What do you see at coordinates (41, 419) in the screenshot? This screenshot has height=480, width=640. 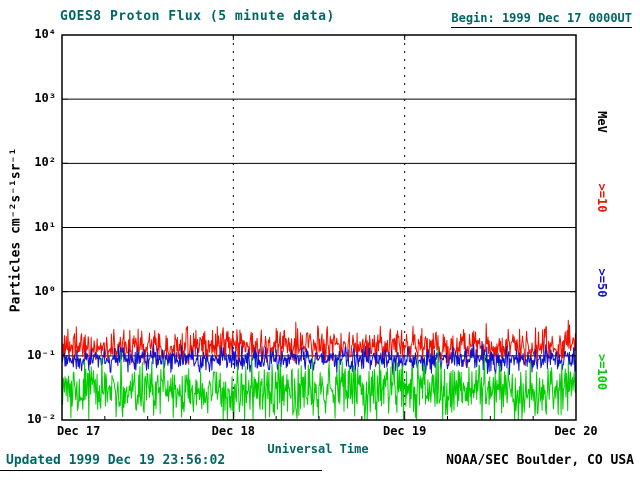 I see `y-tick-label: 10⁻²` at bounding box center [41, 419].